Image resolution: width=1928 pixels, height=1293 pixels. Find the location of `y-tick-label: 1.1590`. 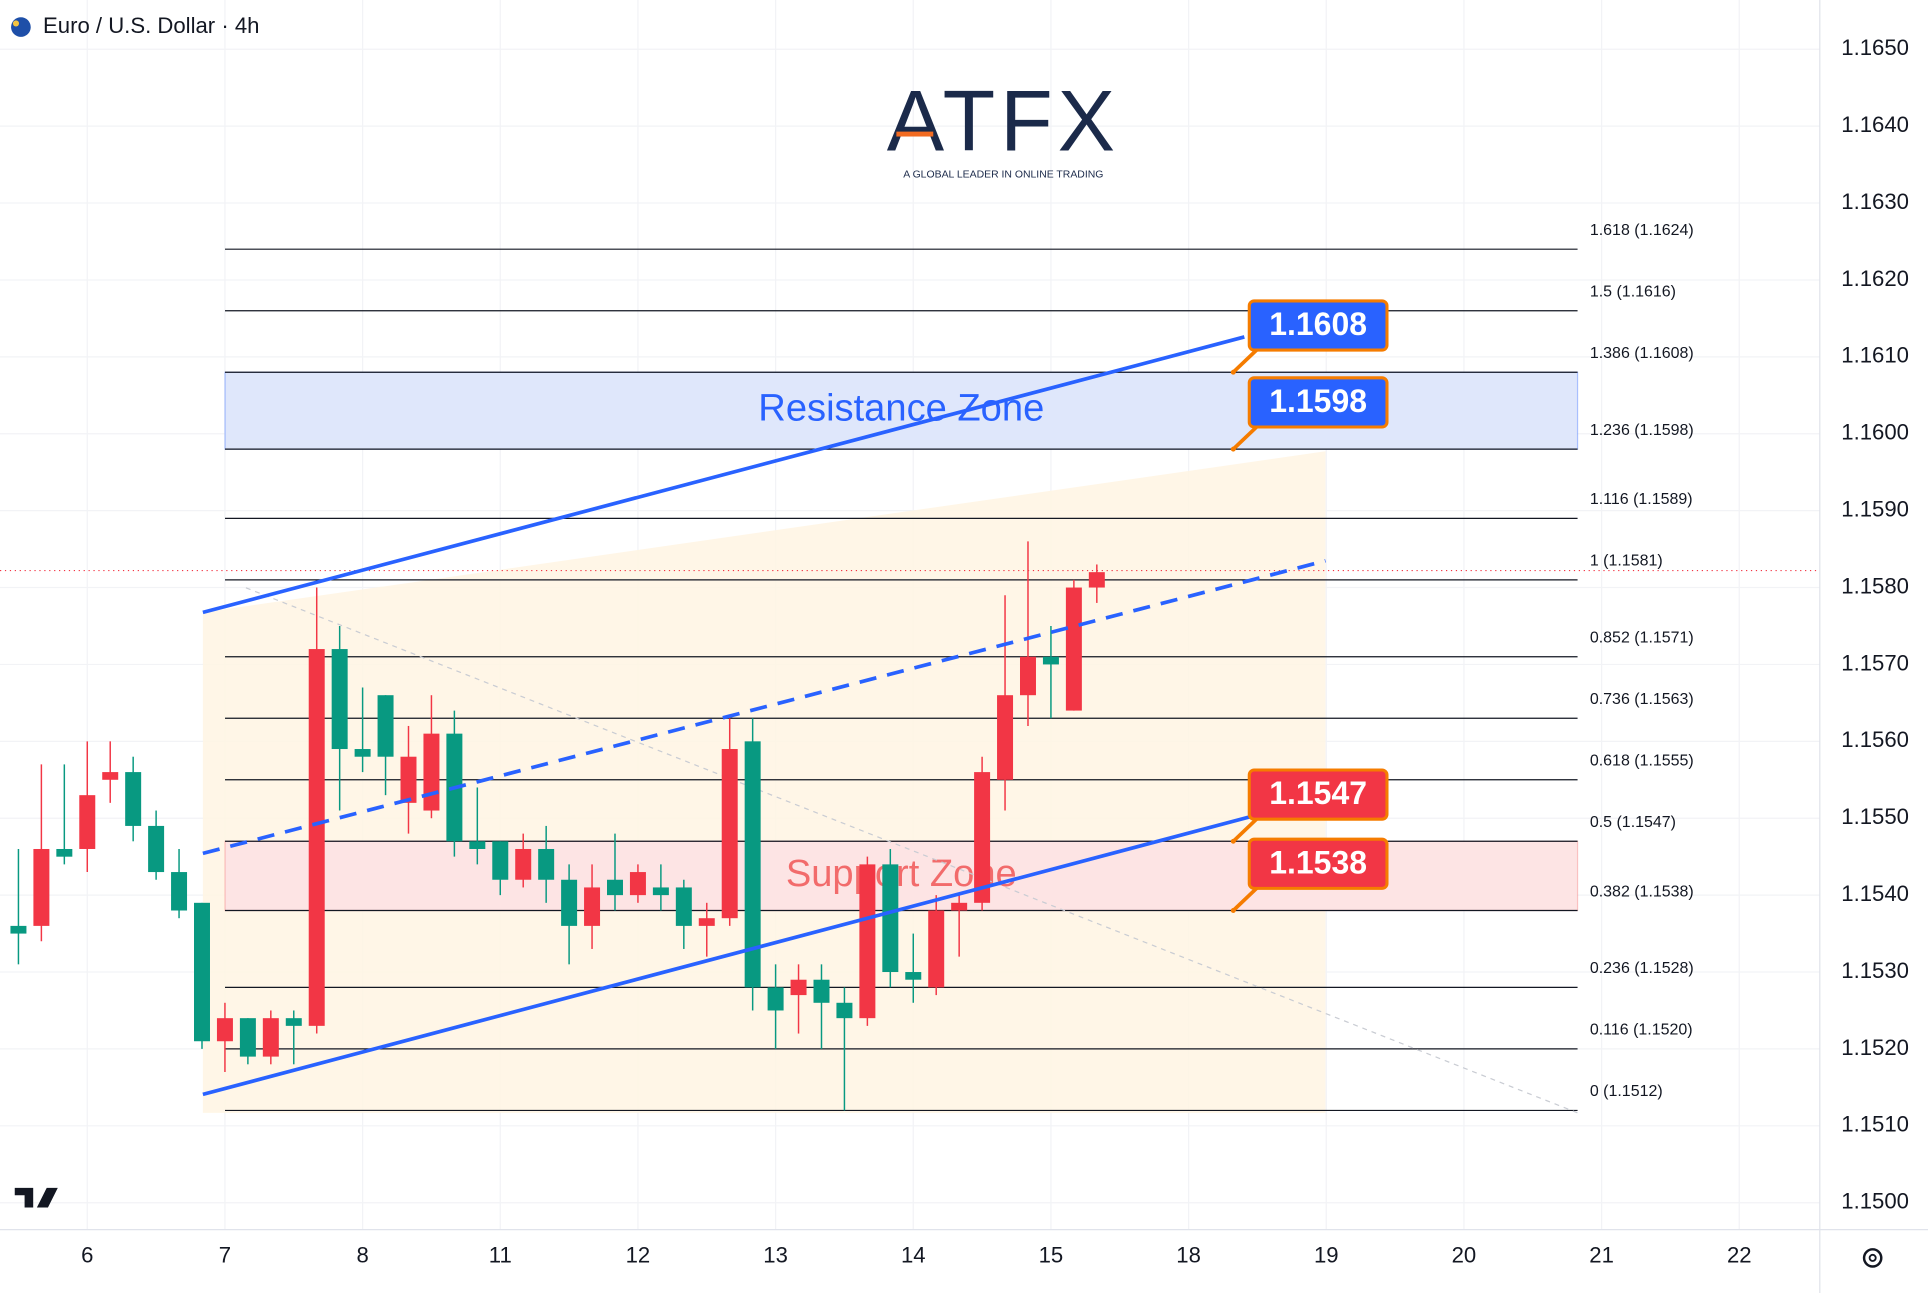

y-tick-label: 1.1590 is located at coordinates (1875, 508).